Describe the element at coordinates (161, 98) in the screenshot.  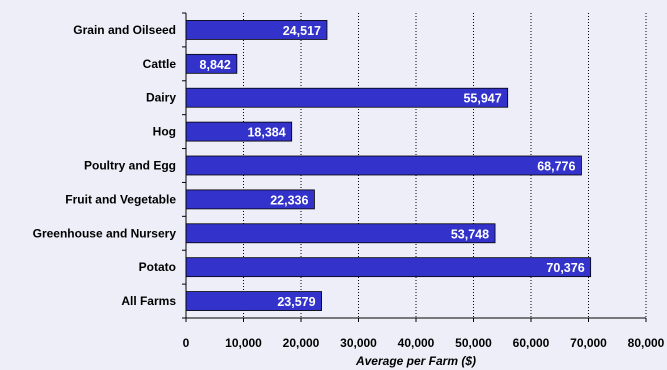
I see `category-label: Dairy` at that location.